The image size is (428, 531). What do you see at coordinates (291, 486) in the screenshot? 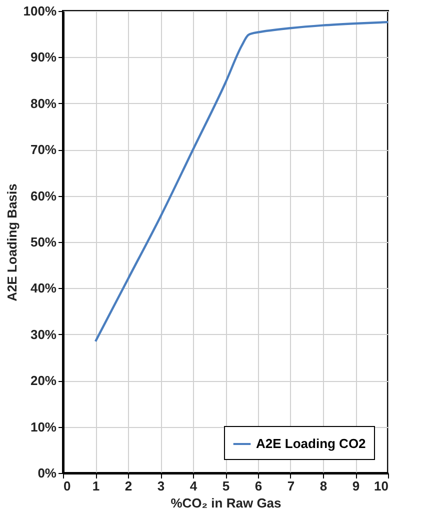
I see `x-tick-label: 7` at bounding box center [291, 486].